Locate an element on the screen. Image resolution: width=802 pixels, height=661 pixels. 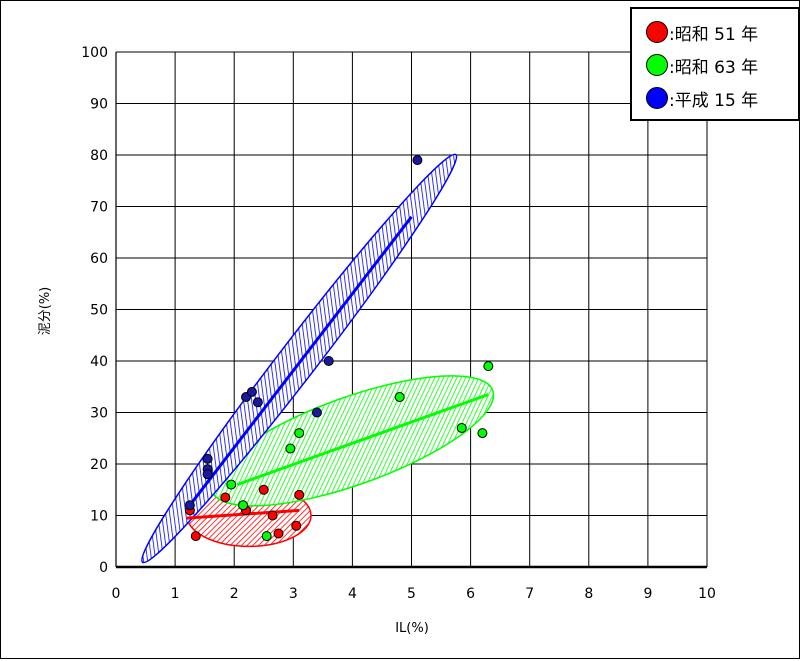
legend-item-showa-51: :昭和 51 年 is located at coordinates (702, 32).